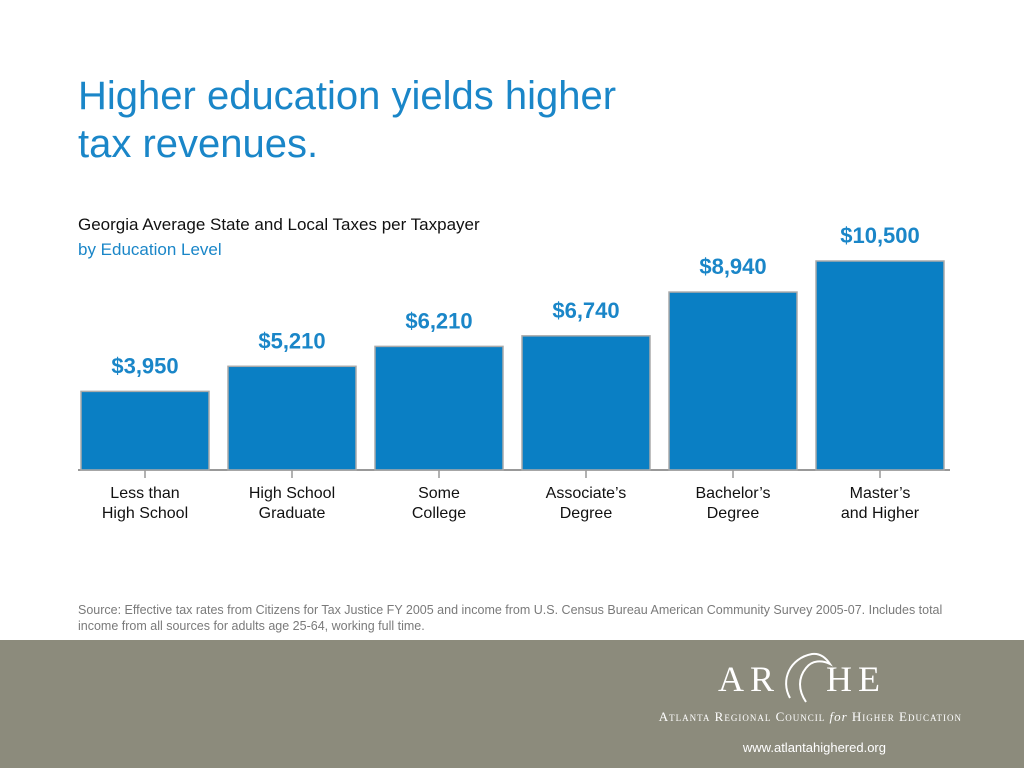 This screenshot has height=768, width=1024. Describe the element at coordinates (586, 503) in the screenshot. I see `category-label: Associate’s Degree` at that location.